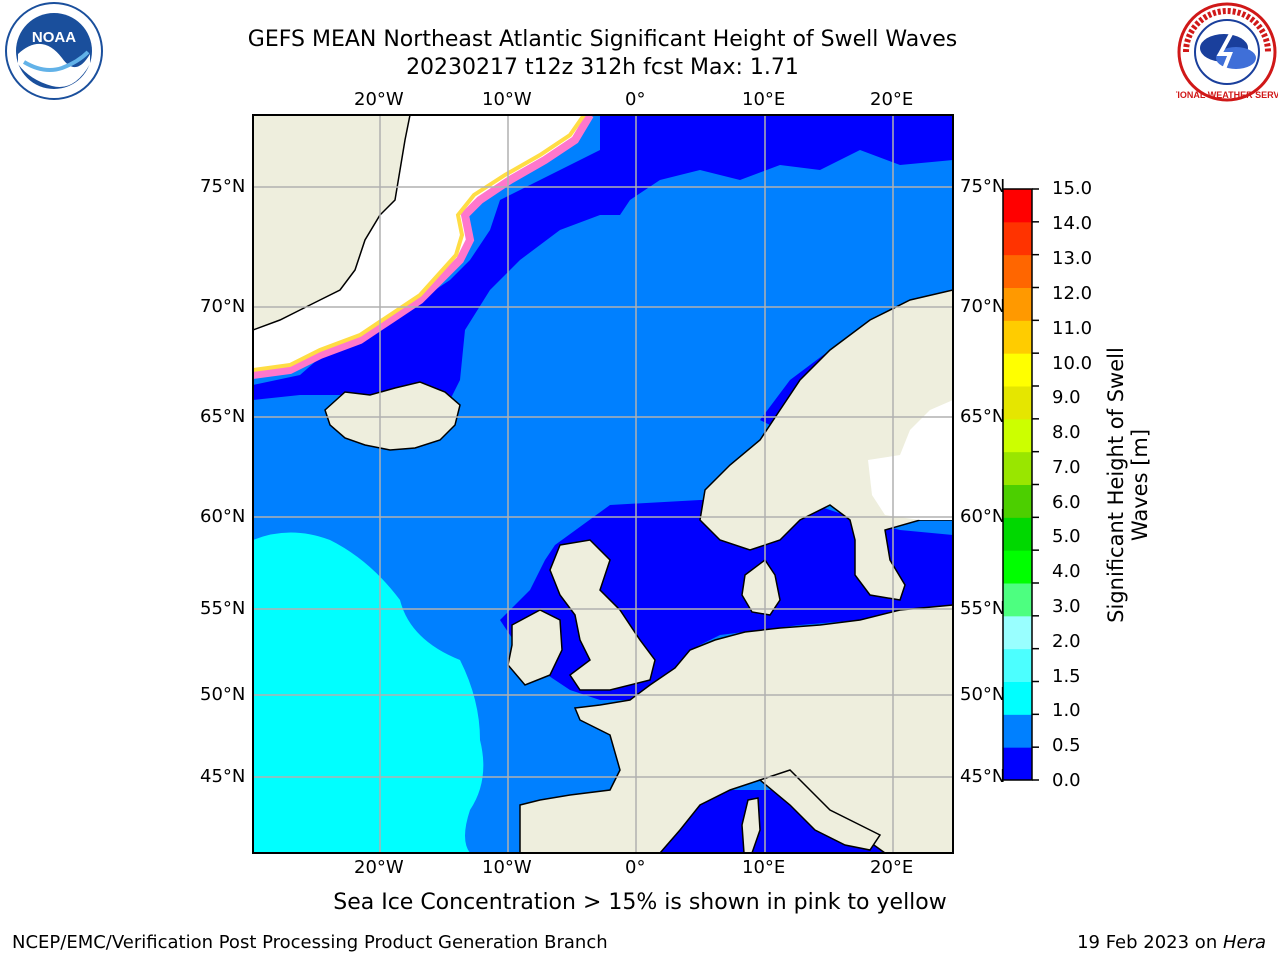  I want to click on lat-label-right: 75°N, so click(983, 186).